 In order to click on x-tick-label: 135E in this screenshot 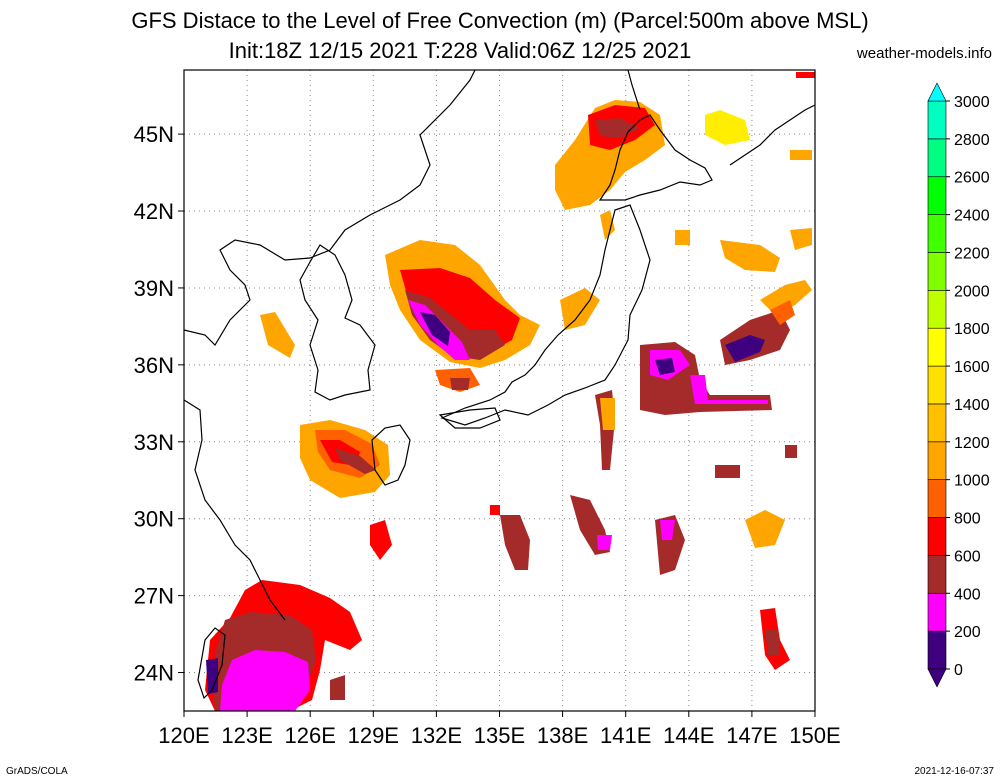, I will do `click(499, 735)`.